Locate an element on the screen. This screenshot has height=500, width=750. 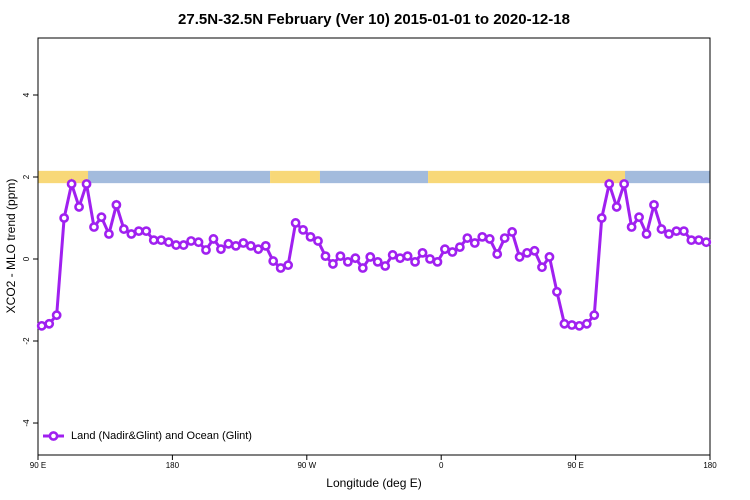
x-tick-label: 90 W is located at coordinates (306, 465).